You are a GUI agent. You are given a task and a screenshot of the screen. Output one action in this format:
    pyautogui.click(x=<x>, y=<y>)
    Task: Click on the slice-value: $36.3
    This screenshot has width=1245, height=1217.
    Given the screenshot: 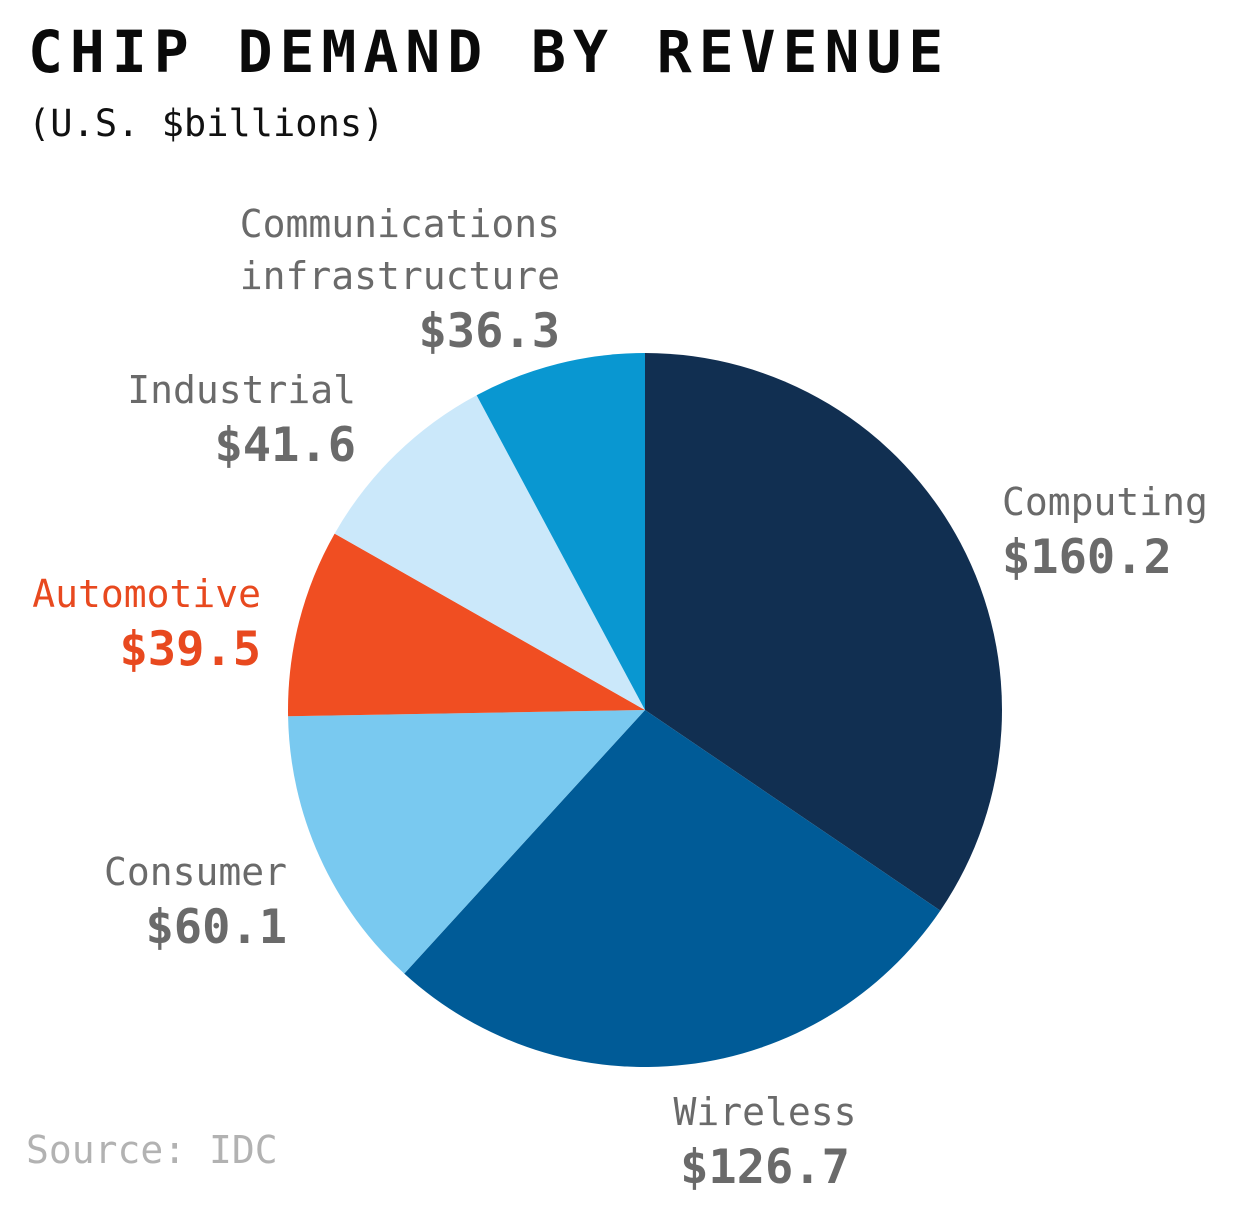 What is the action you would take?
    pyautogui.click(x=489, y=331)
    